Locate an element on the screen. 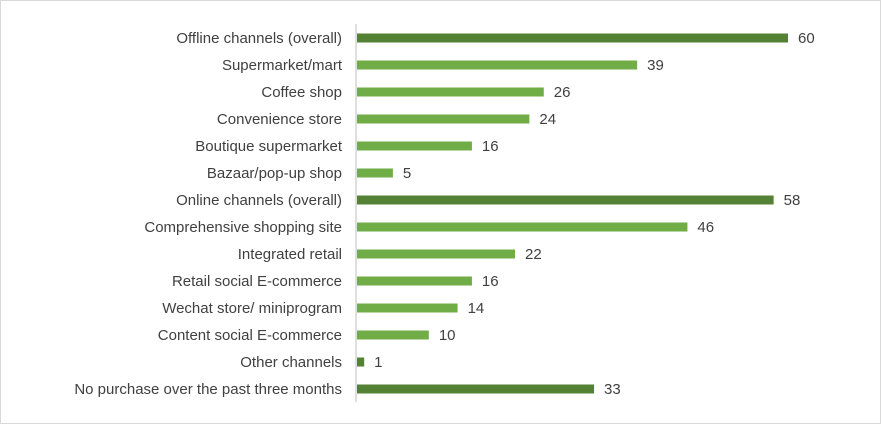 The width and height of the screenshot is (881, 425). bar-offline-channels-overall is located at coordinates (572, 38).